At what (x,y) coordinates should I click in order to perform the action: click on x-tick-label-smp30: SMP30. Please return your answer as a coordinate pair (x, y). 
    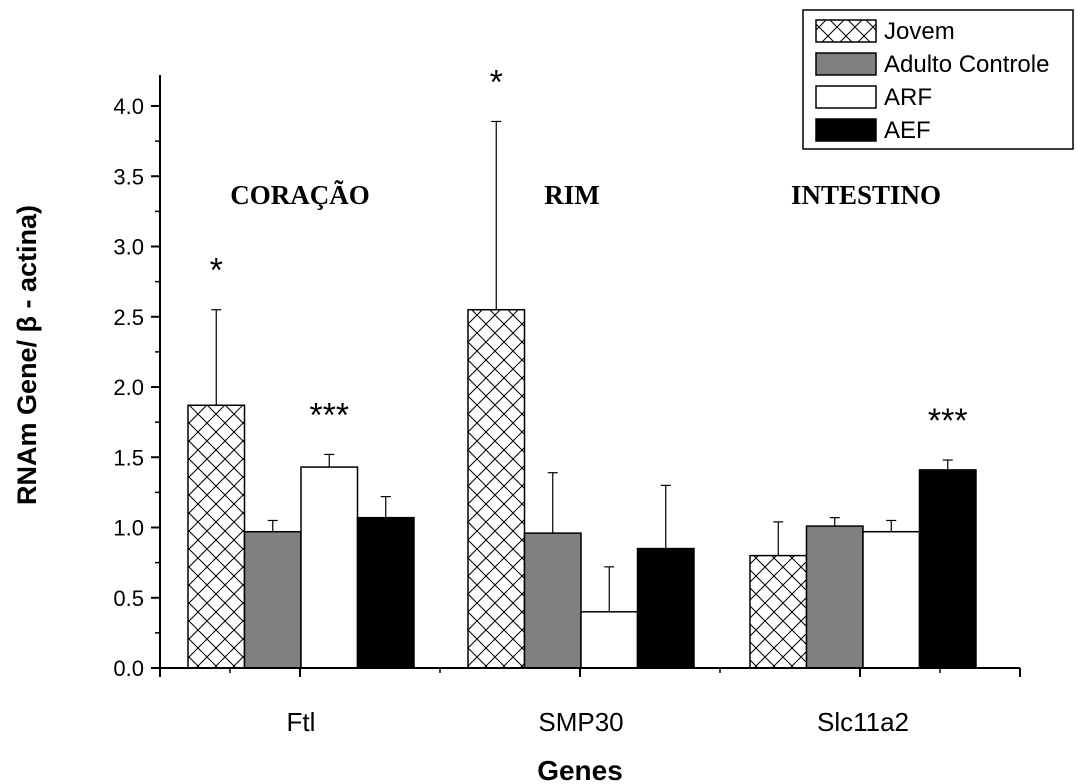
    Looking at the image, I should click on (580, 722).